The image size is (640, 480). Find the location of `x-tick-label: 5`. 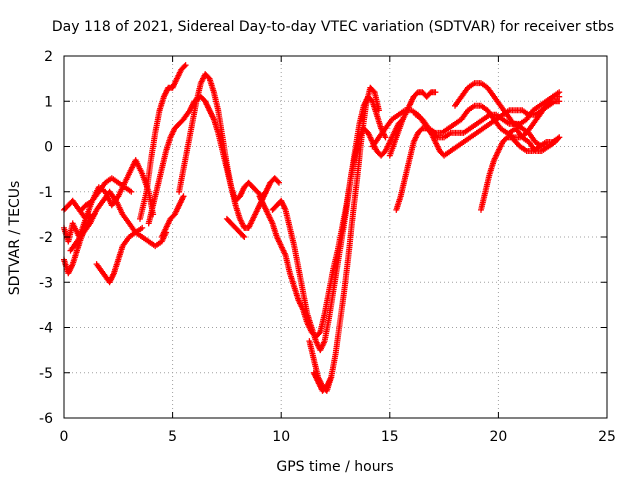

x-tick-label: 5 is located at coordinates (172, 437).